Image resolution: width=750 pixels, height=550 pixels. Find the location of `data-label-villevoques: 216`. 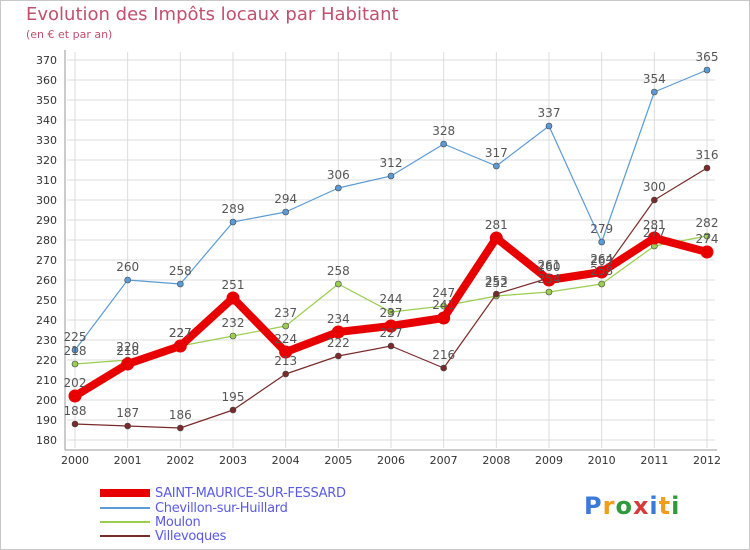

data-label-villevoques: 216 is located at coordinates (443, 355).